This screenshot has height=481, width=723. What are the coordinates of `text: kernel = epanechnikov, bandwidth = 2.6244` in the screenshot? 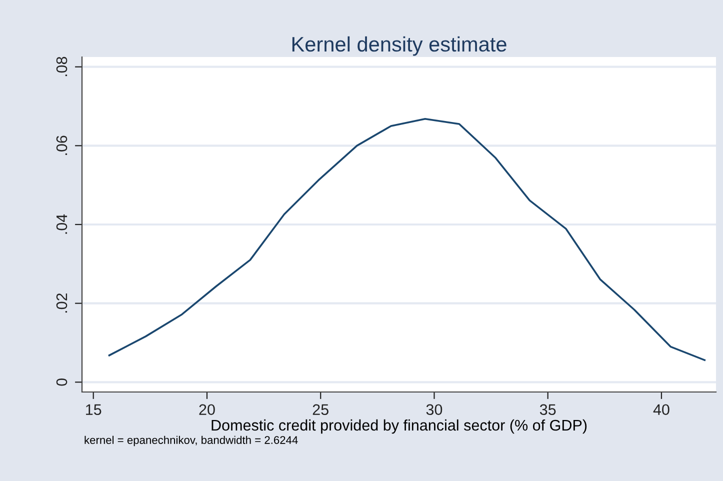 It's located at (191, 441).